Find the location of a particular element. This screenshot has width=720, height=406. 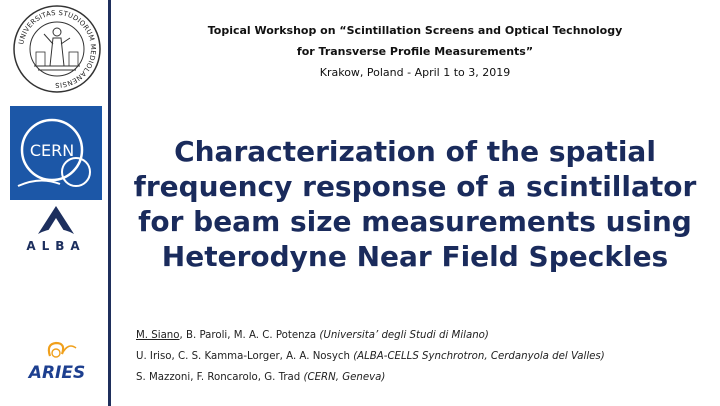

seal-text: UNIVERSITAS STUDIORUM MEDIOLANENSIS is located at coordinates (57, 49).